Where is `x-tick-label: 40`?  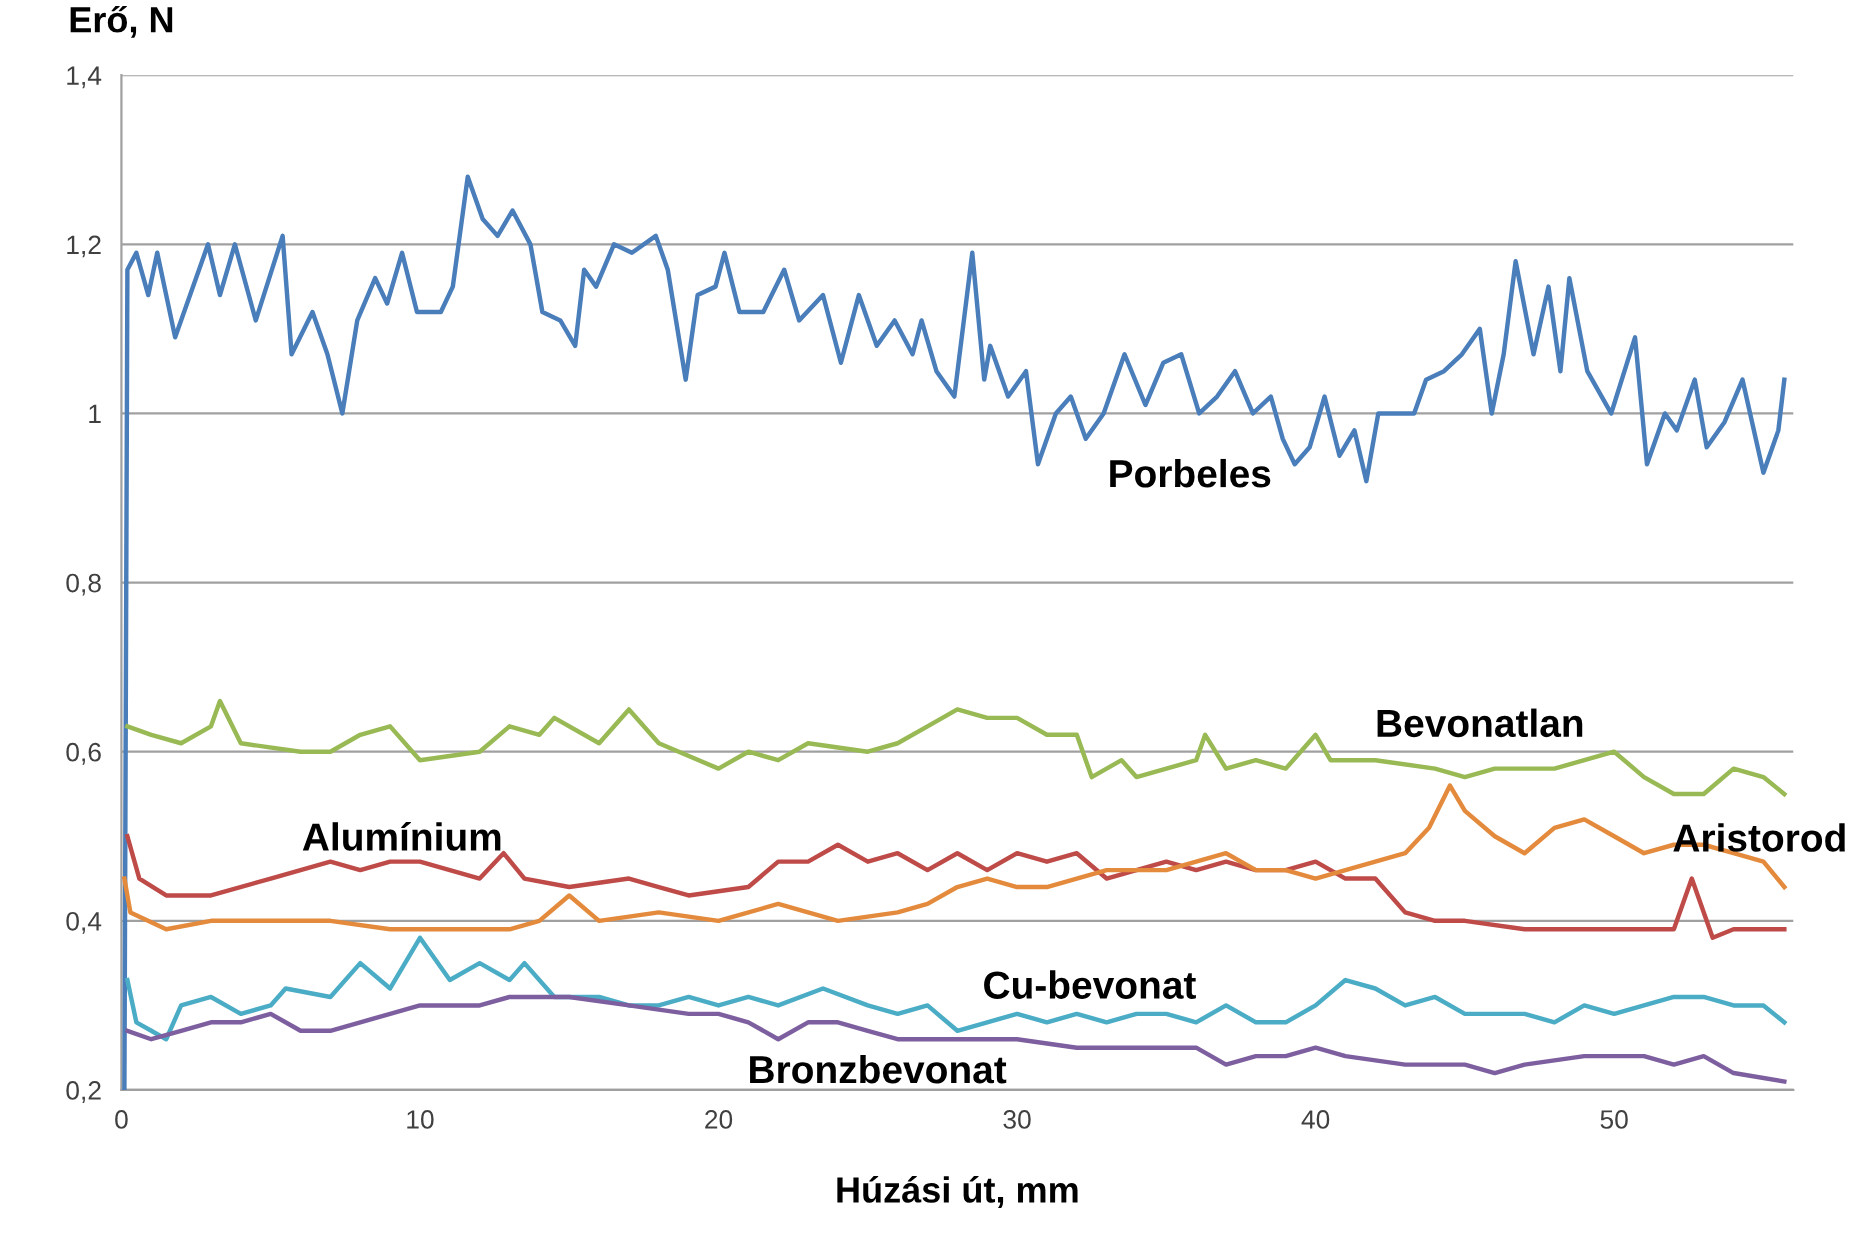
x-tick-label: 40 is located at coordinates (1315, 1119).